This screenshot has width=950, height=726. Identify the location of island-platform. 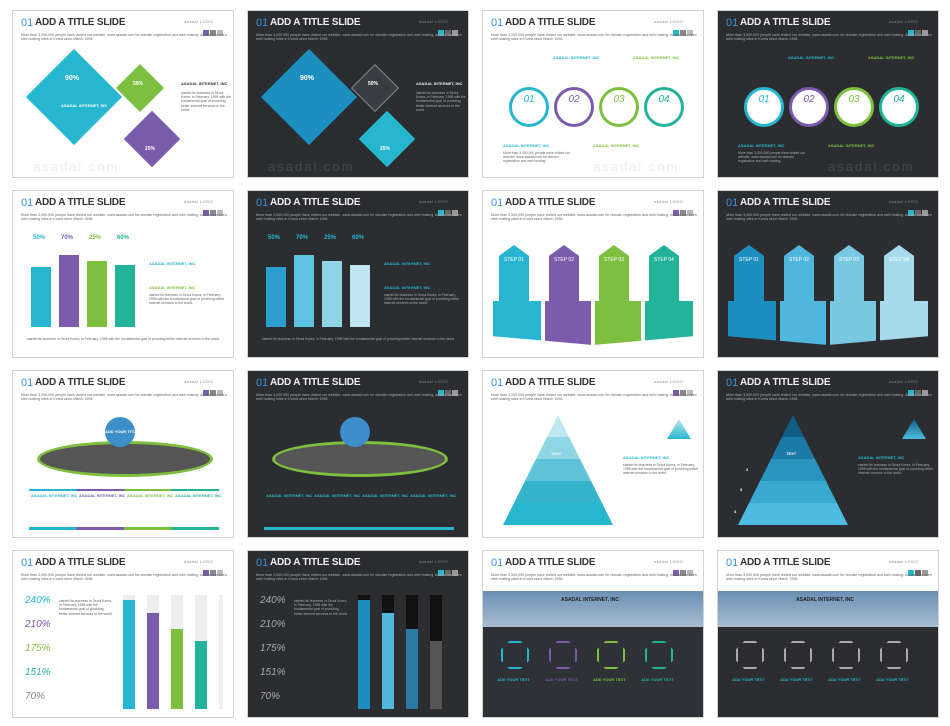
(360, 459).